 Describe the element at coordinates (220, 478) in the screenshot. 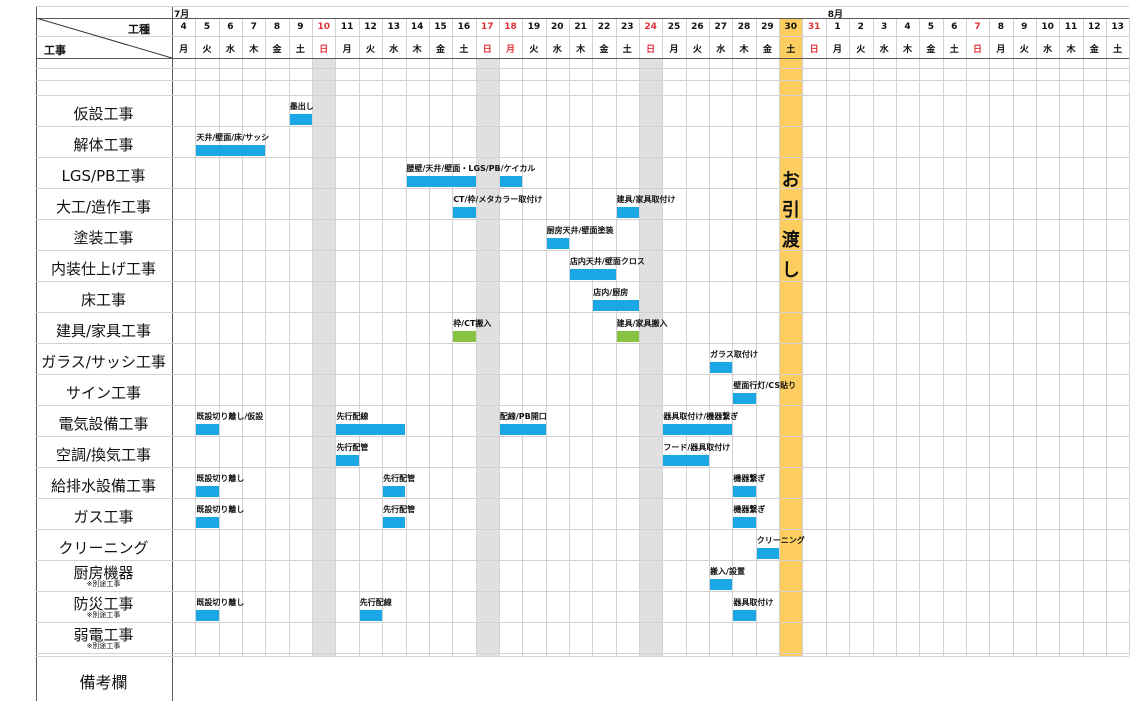

I see `task-label: 既設切り離し` at that location.